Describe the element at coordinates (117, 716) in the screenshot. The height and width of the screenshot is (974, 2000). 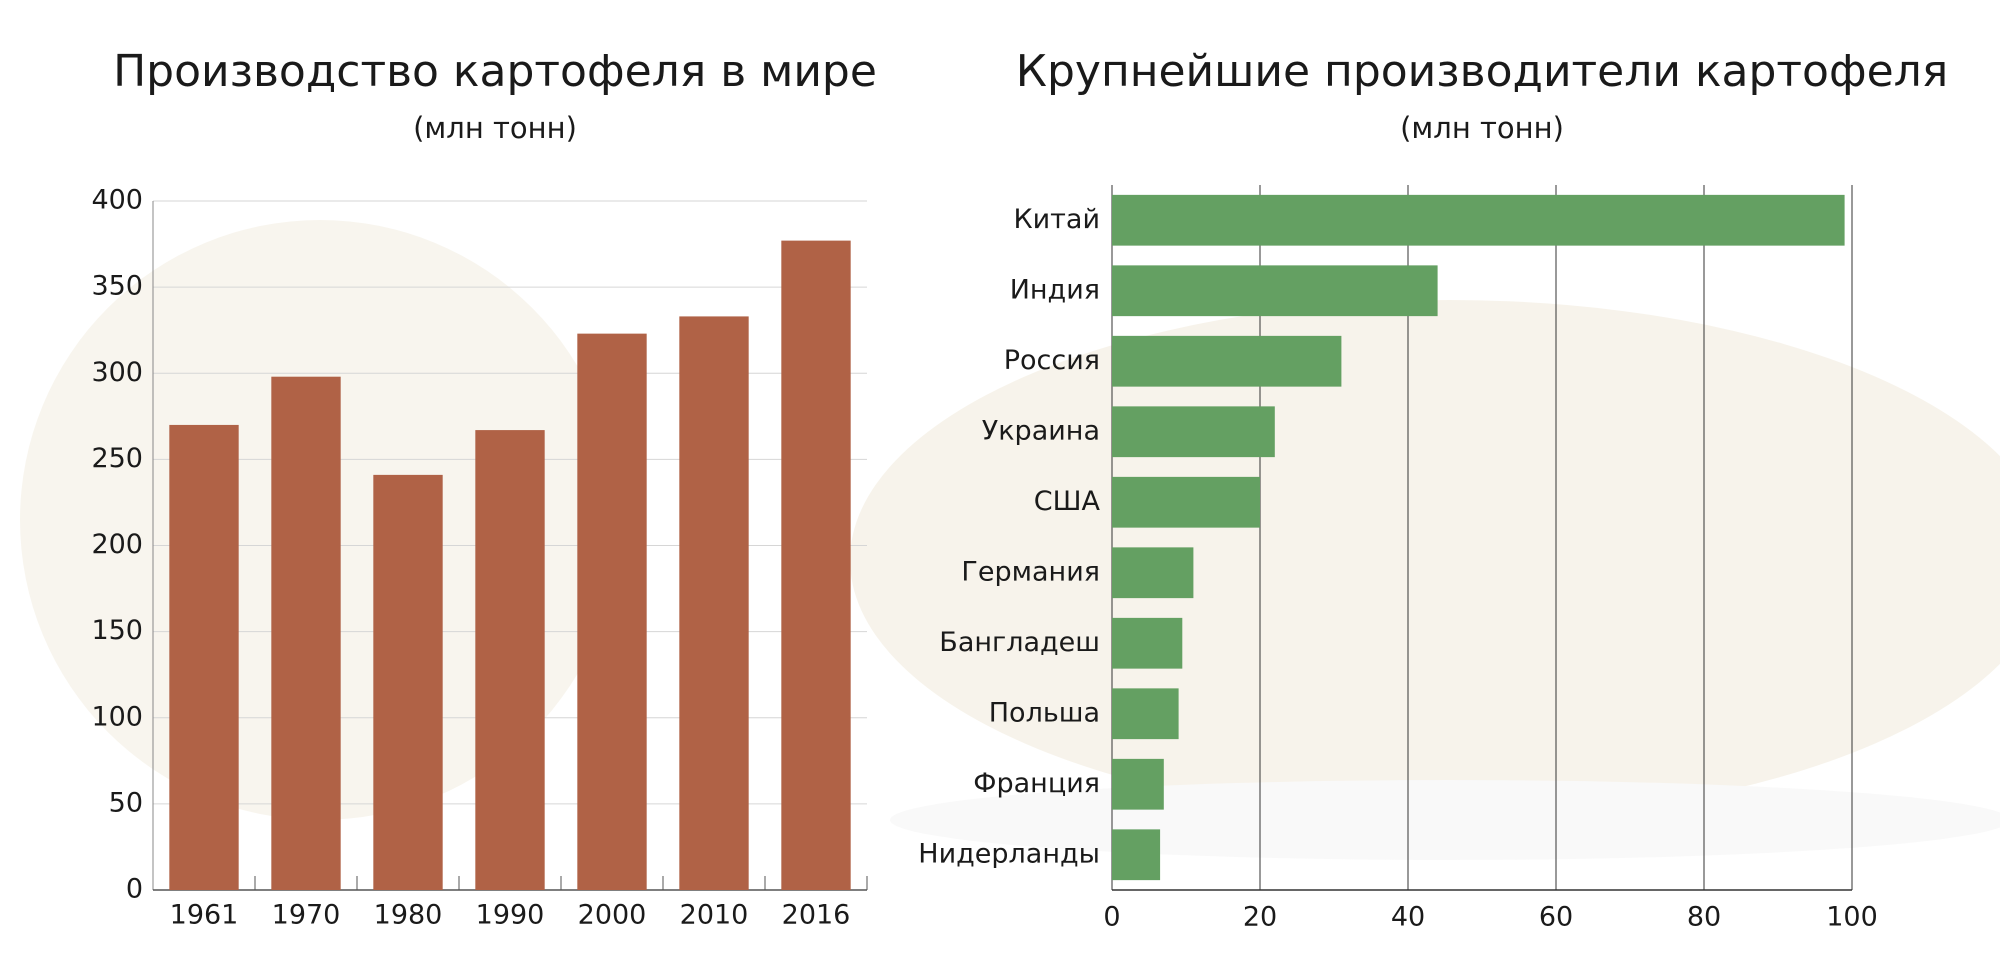
I see `y-tick-label: 100` at that location.